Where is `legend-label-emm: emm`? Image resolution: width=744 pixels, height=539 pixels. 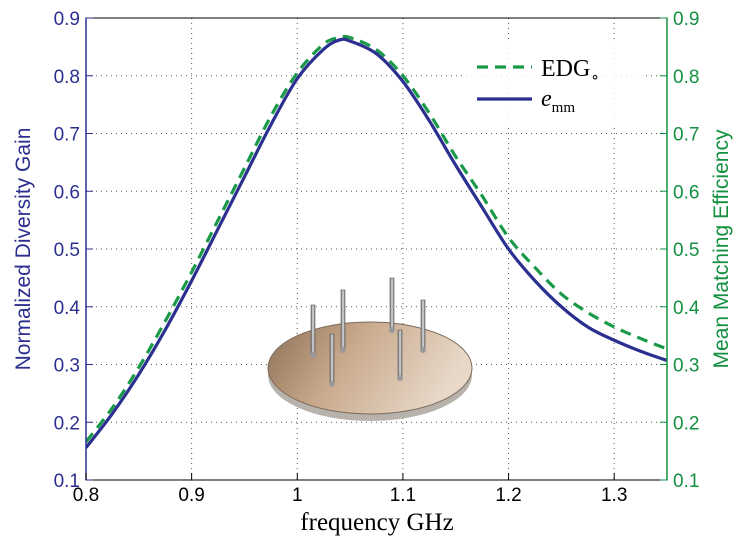 legend-label-emm: emm is located at coordinates (558, 101).